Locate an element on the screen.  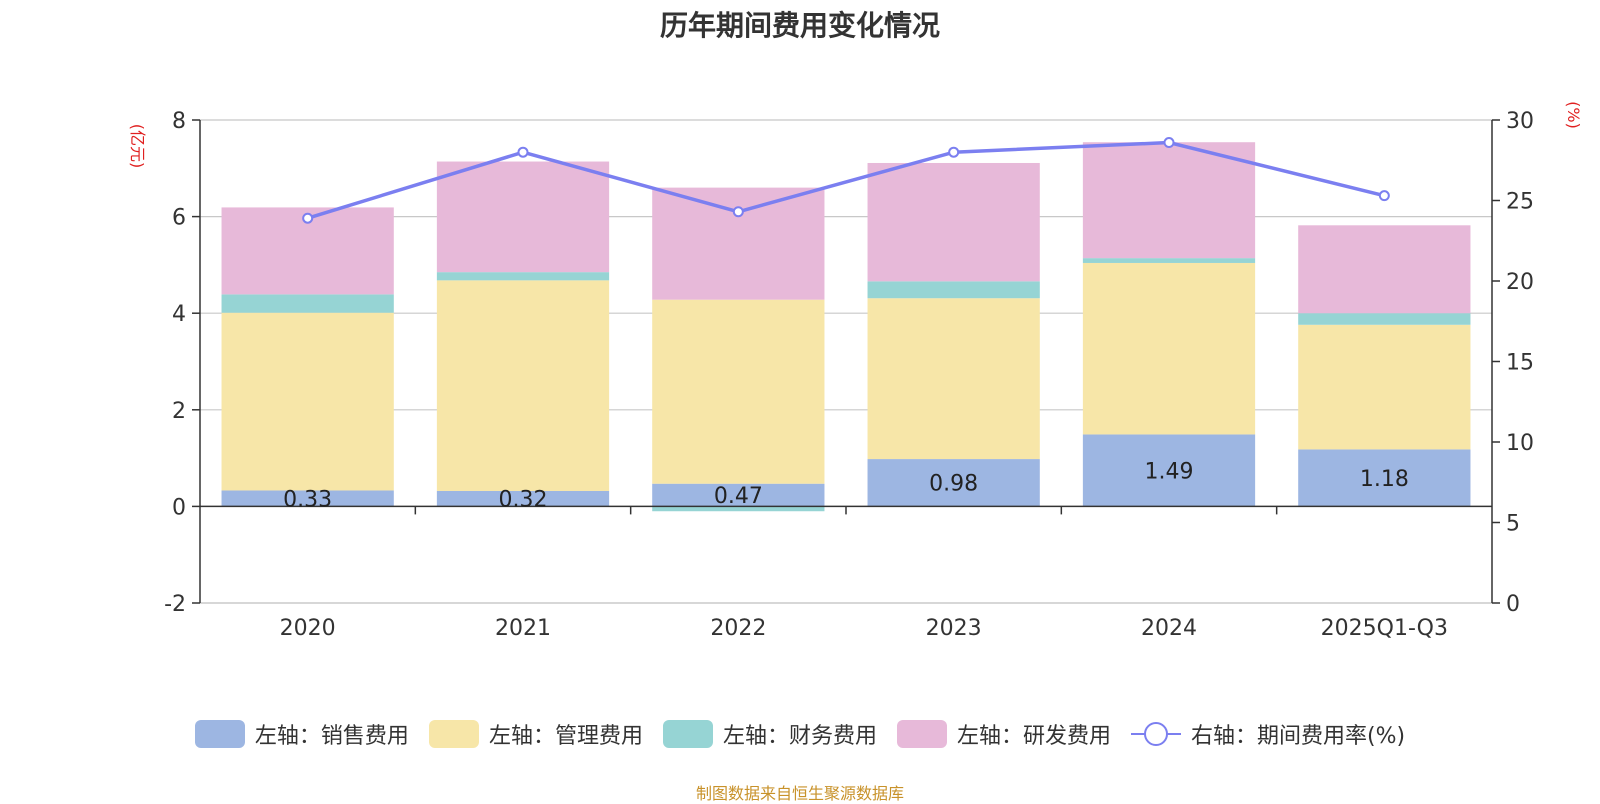
bar-segment-3-2025Q1-Q3 is located at coordinates (1384, 269).